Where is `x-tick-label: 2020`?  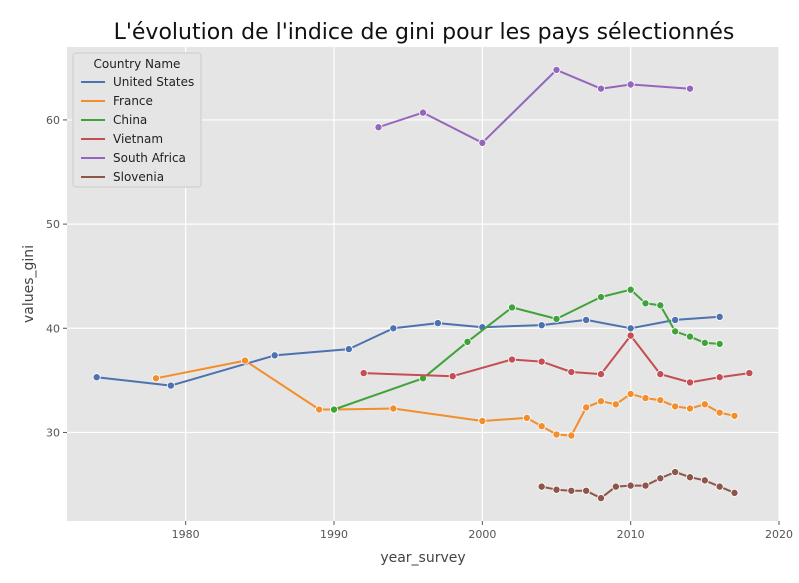 x-tick-label: 2020 is located at coordinates (779, 534).